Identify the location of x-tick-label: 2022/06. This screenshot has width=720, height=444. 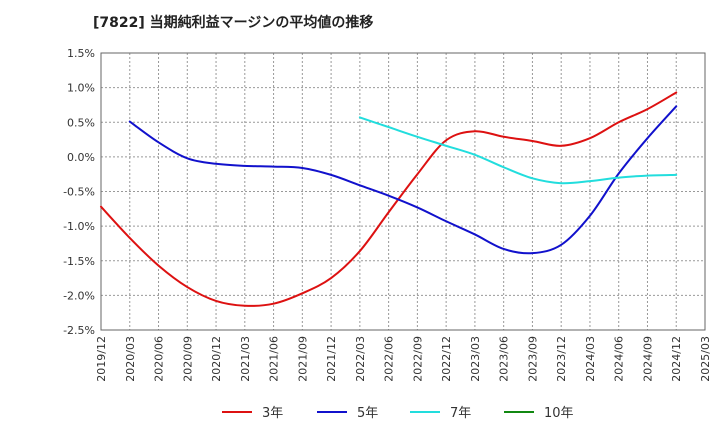
(389, 359).